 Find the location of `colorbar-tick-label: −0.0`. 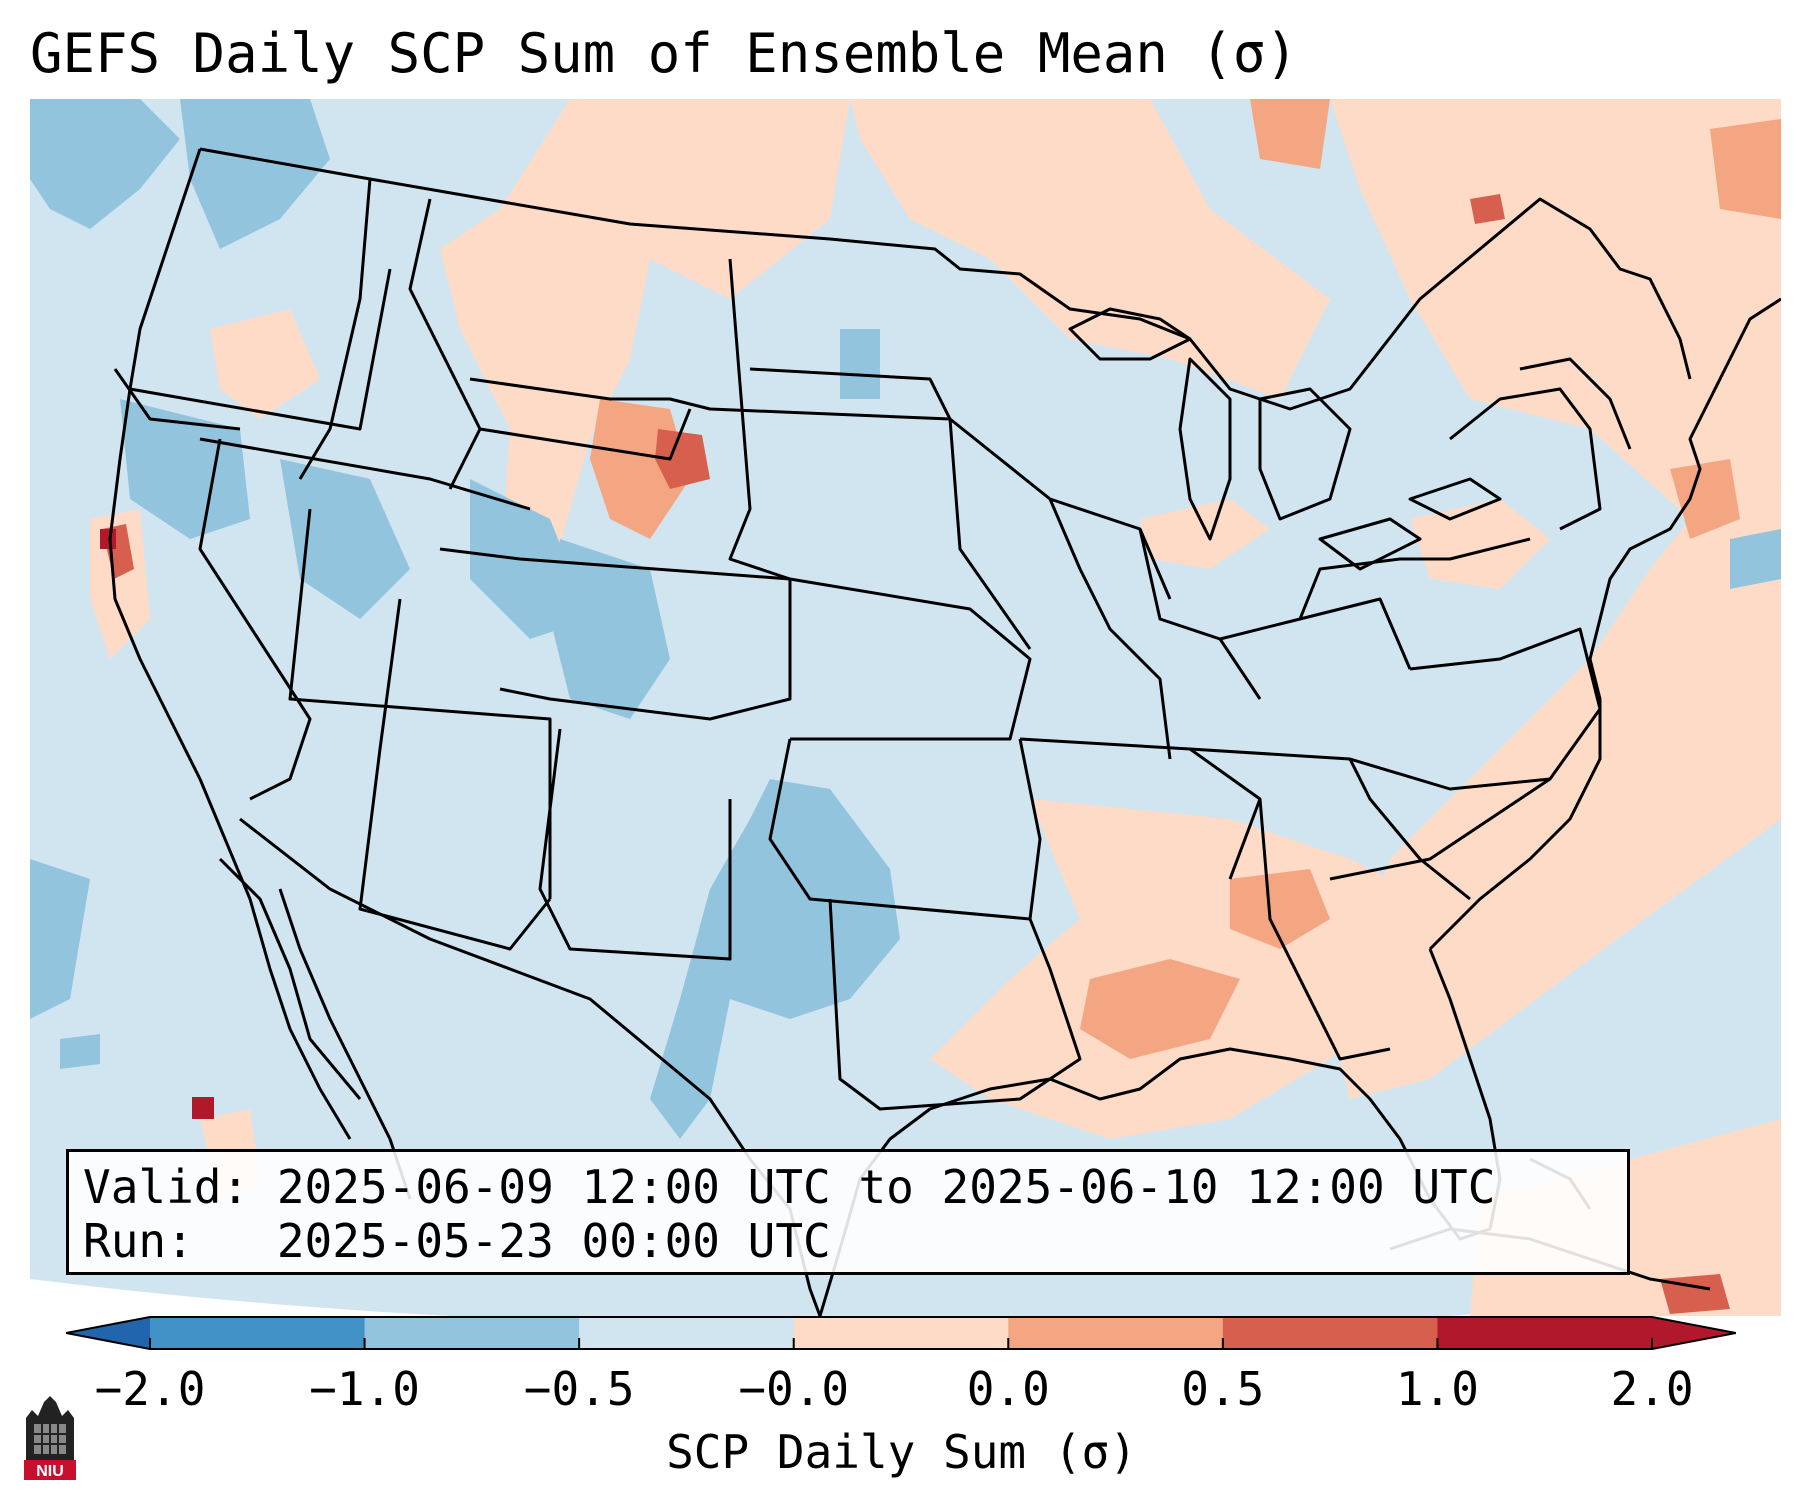

colorbar-tick-label: −0.0 is located at coordinates (794, 1389).